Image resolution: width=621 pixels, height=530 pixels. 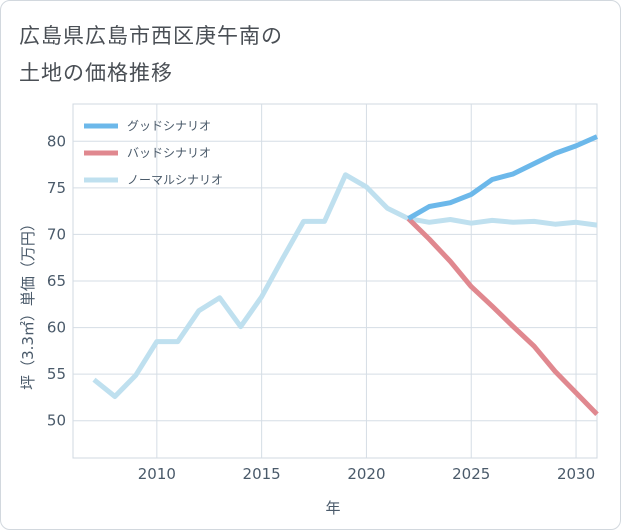 What do you see at coordinates (576, 474) in the screenshot?
I see `x-tick-label: 2030` at bounding box center [576, 474].